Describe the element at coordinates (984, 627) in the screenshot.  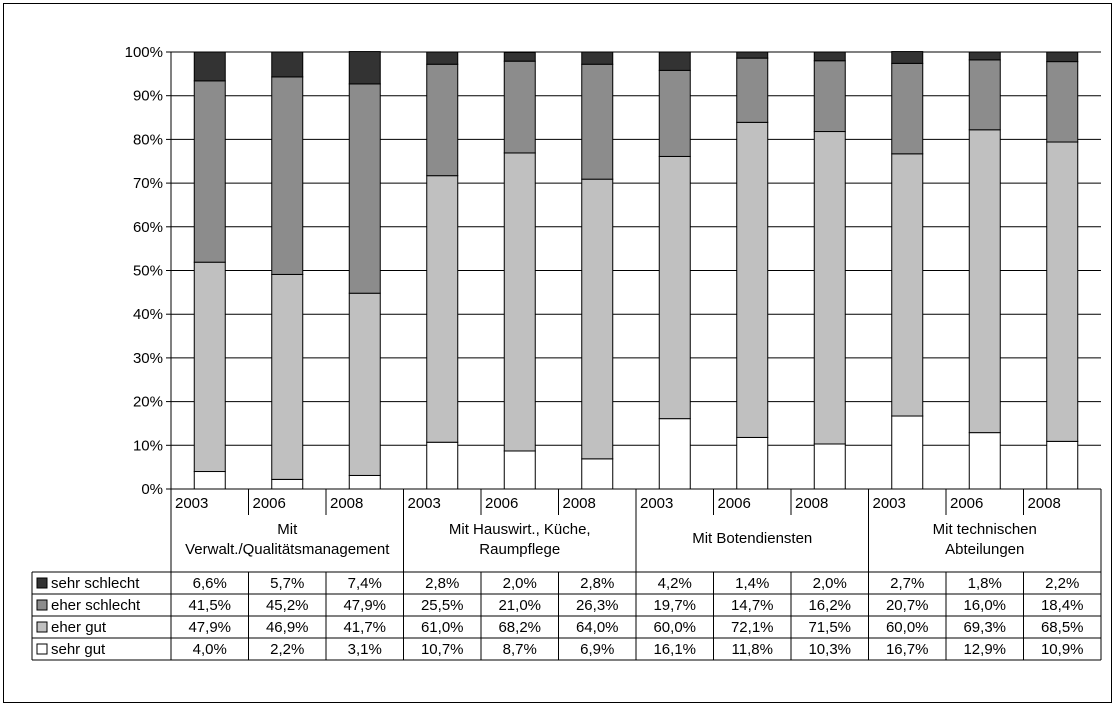
I see `data-label: 69,3%` at that location.